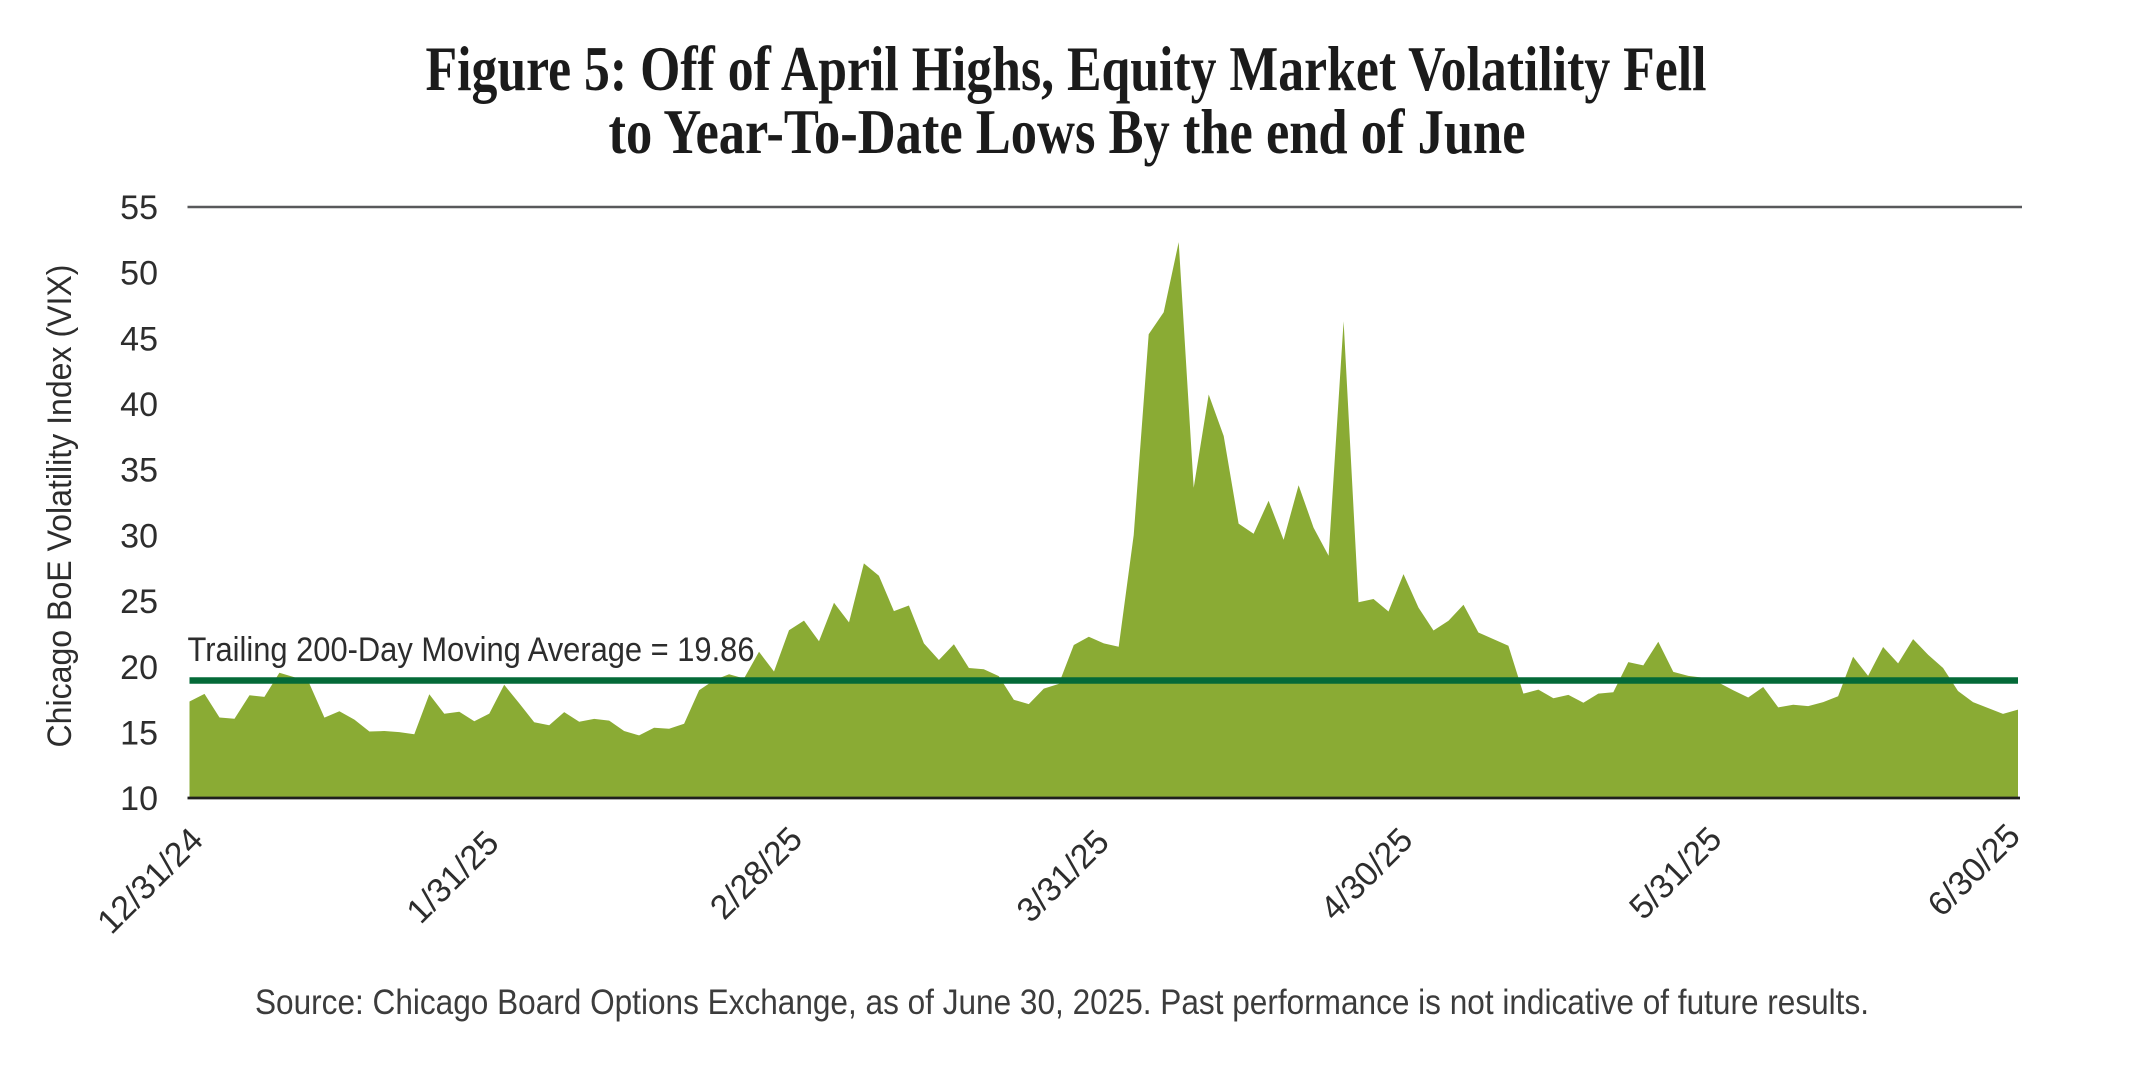 This screenshot has width=2134, height=1067. What do you see at coordinates (139, 536) in the screenshot?
I see `svg-text: 30` at bounding box center [139, 536].